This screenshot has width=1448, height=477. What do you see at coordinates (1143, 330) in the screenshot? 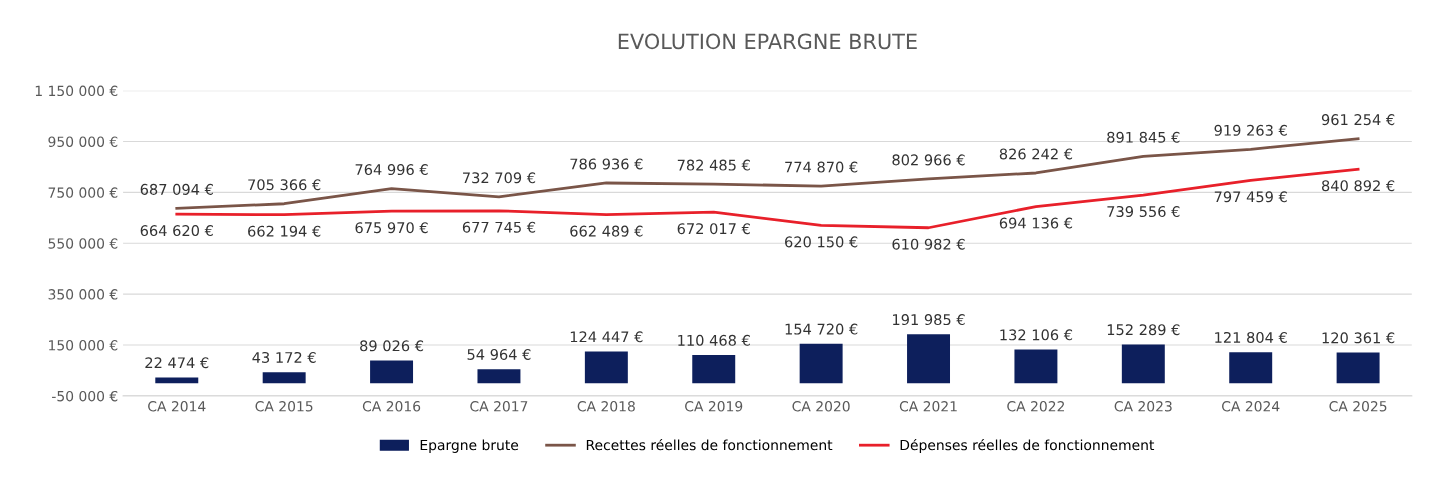
I see `data-label: 152 289 €` at bounding box center [1143, 330].